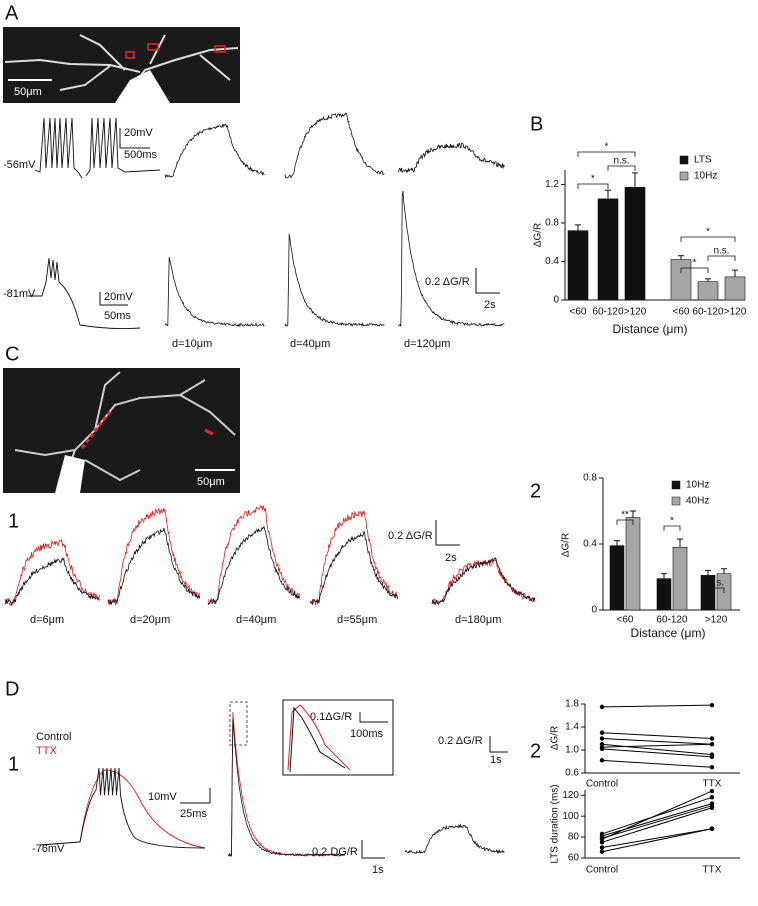 The height and width of the screenshot is (906, 758). Describe the element at coordinates (574, 858) in the screenshot. I see `y-tick-label: 60` at that location.